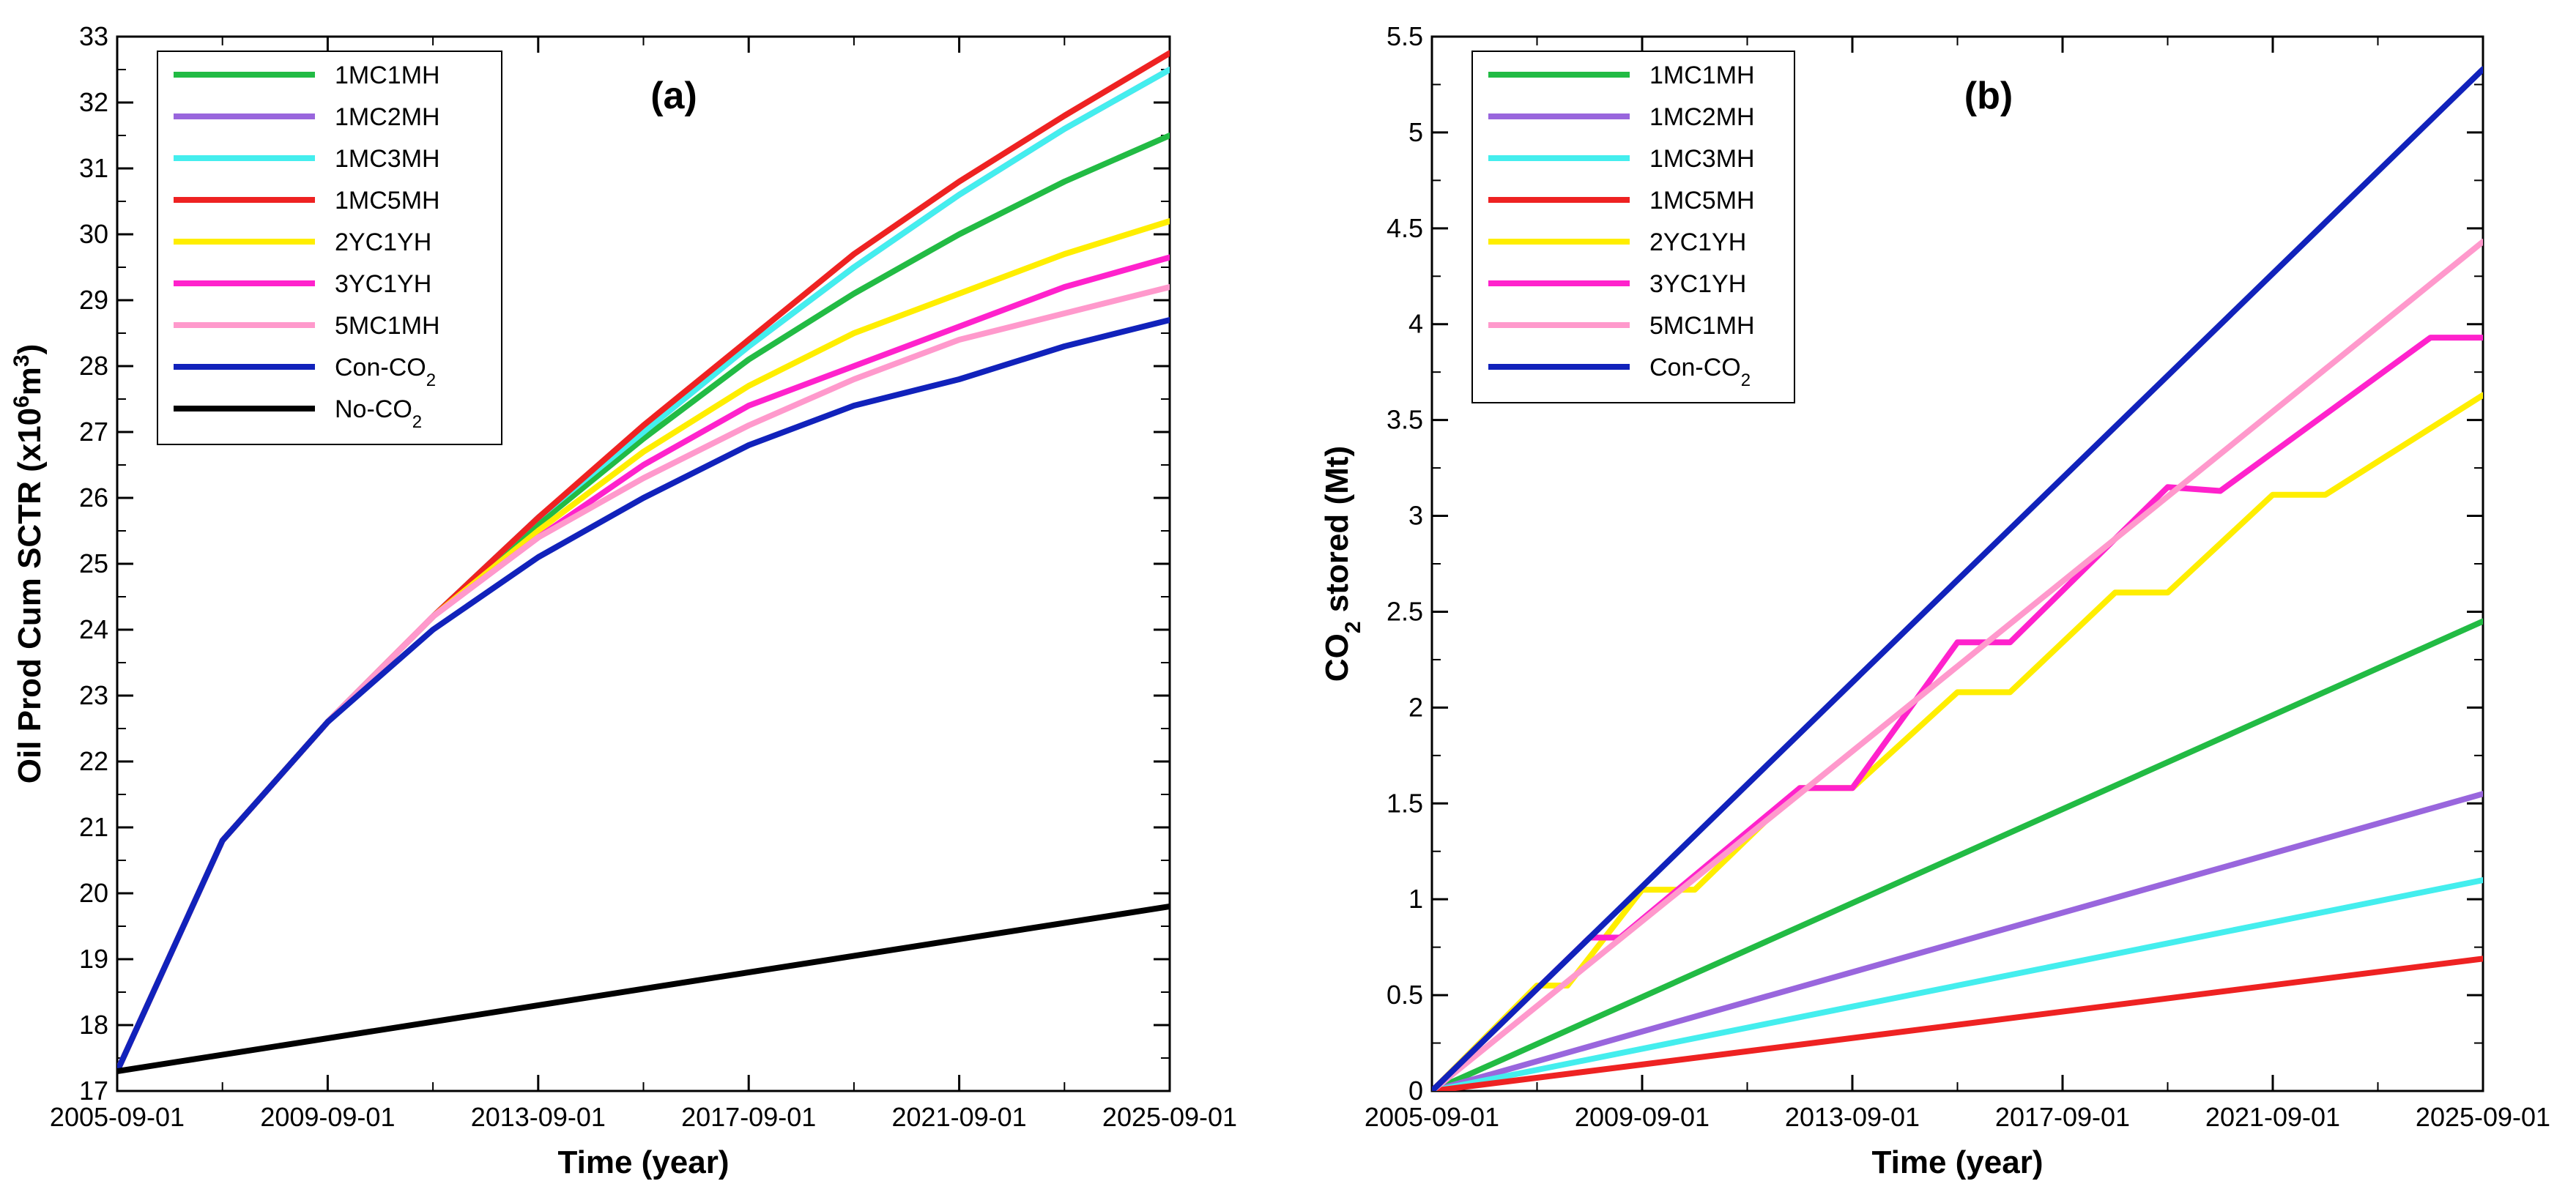  I want to click on y-tick-label: 21, so click(93, 827).